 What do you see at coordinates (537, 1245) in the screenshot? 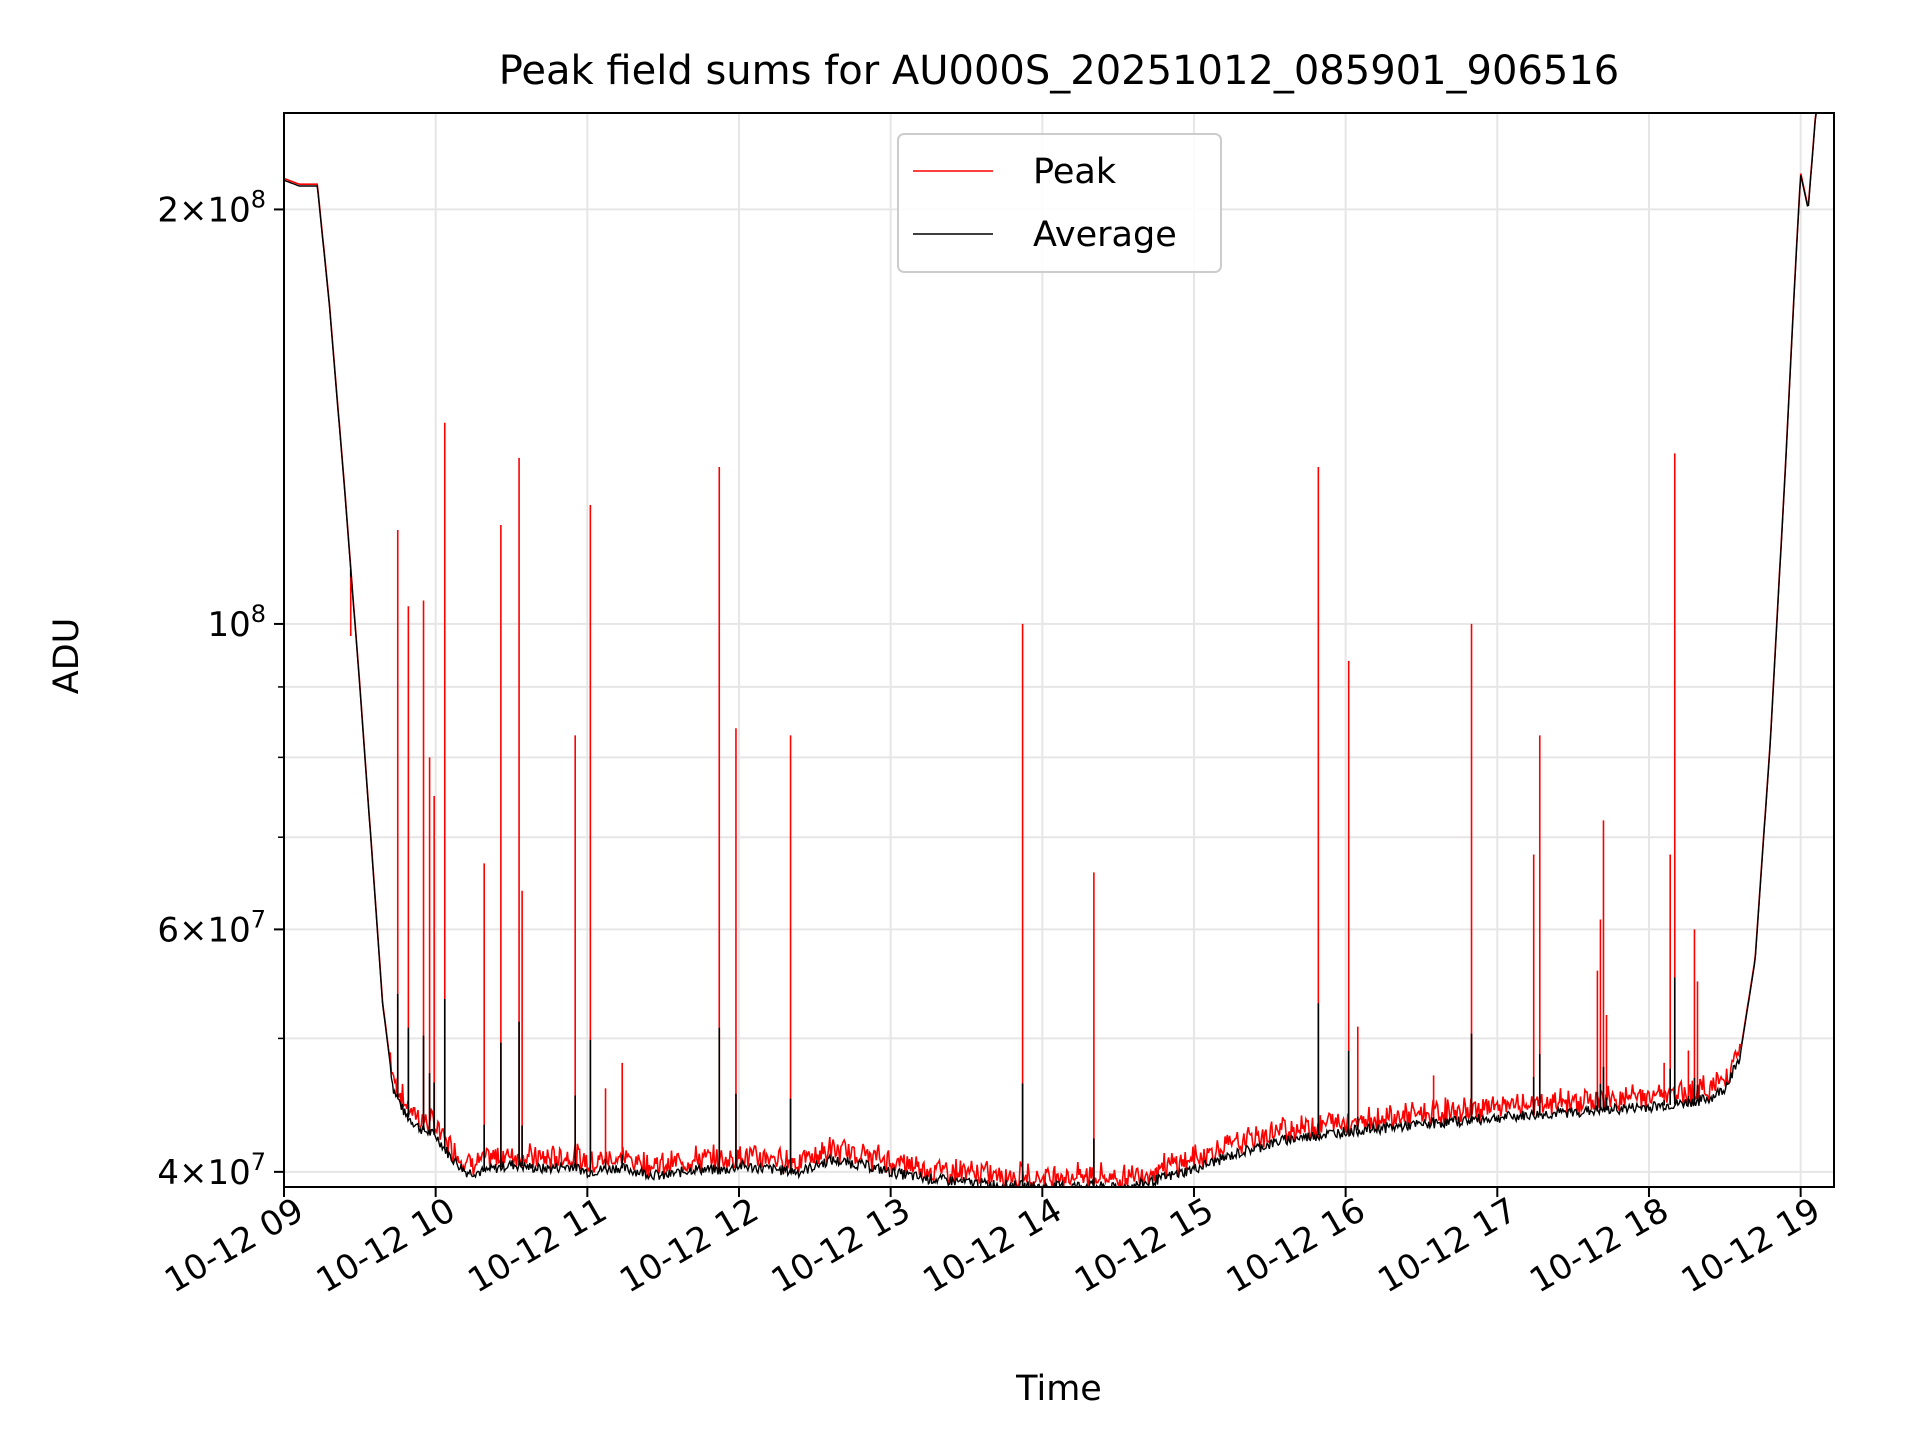
I see `x-tick-label: 10-12 11` at bounding box center [537, 1245].